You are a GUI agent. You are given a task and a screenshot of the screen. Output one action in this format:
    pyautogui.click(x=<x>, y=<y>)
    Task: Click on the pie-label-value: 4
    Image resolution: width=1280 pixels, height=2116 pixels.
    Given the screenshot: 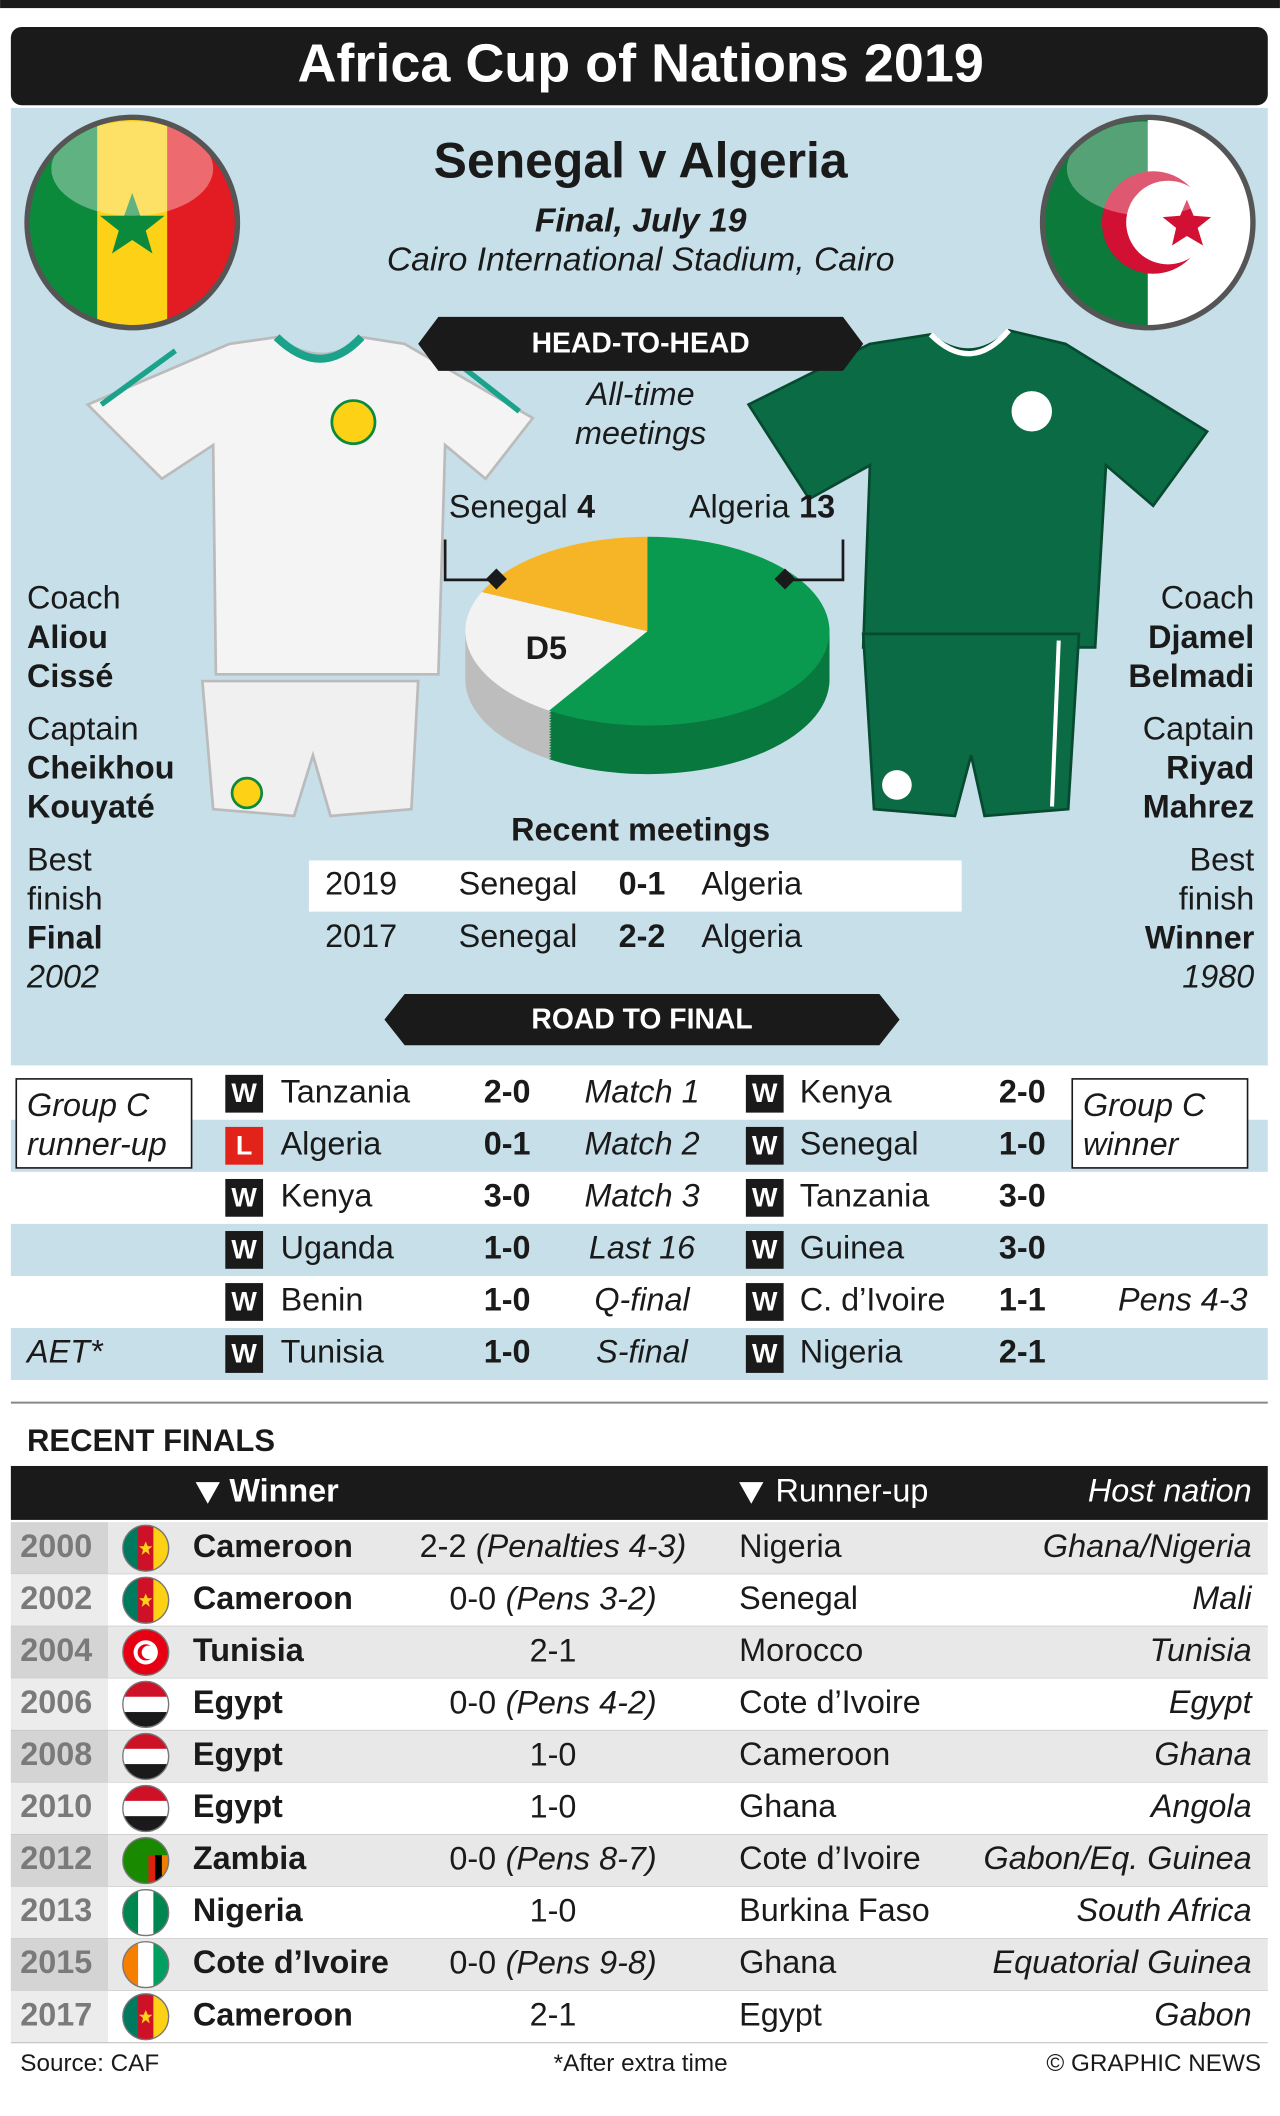 What is the action you would take?
    pyautogui.click(x=586, y=506)
    